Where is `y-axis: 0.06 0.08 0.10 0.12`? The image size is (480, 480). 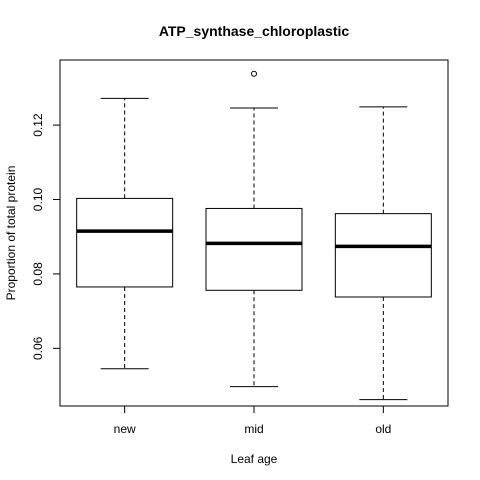
y-axis: 0.06 0.08 0.10 0.12 is located at coordinates (46, 236).